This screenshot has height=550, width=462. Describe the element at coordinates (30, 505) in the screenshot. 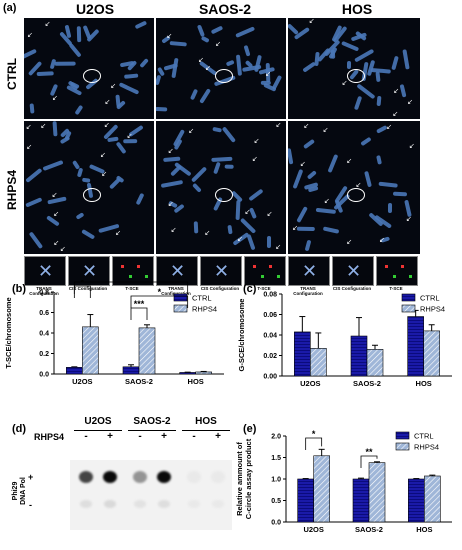

I see `blot-minus-row-label: -` at that location.